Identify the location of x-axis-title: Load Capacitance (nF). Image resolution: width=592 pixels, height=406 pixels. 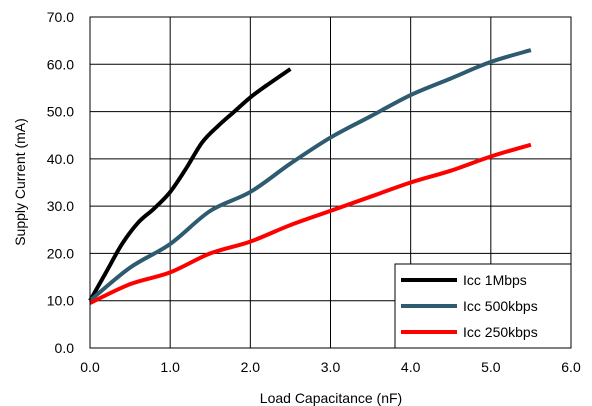
(331, 398).